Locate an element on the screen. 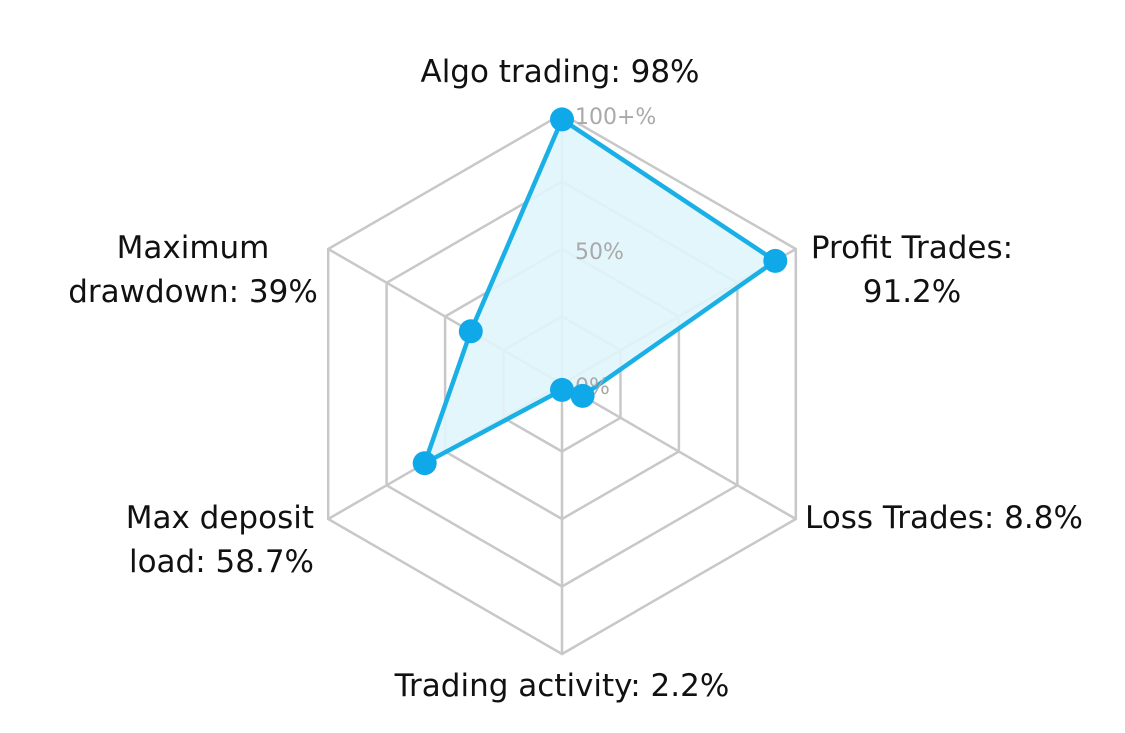 This screenshot has height=733, width=1125. axis-label-line: drawdown: 39% is located at coordinates (193, 292).